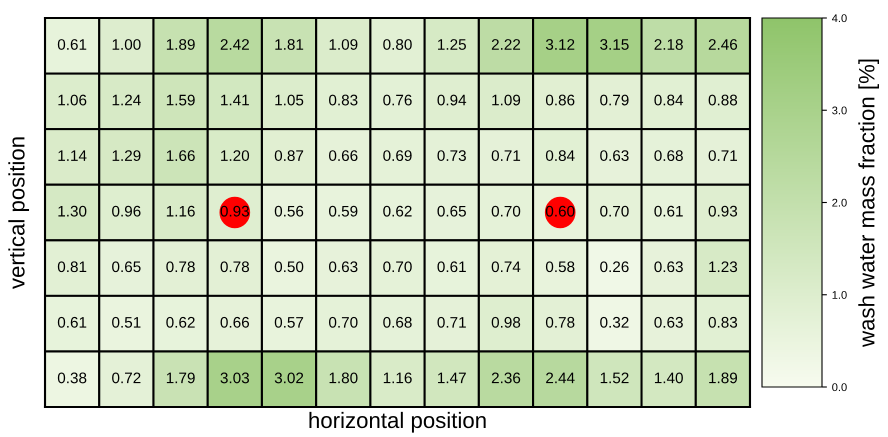 The image size is (888, 437). I want to click on data-label: 1.81, so click(289, 44).